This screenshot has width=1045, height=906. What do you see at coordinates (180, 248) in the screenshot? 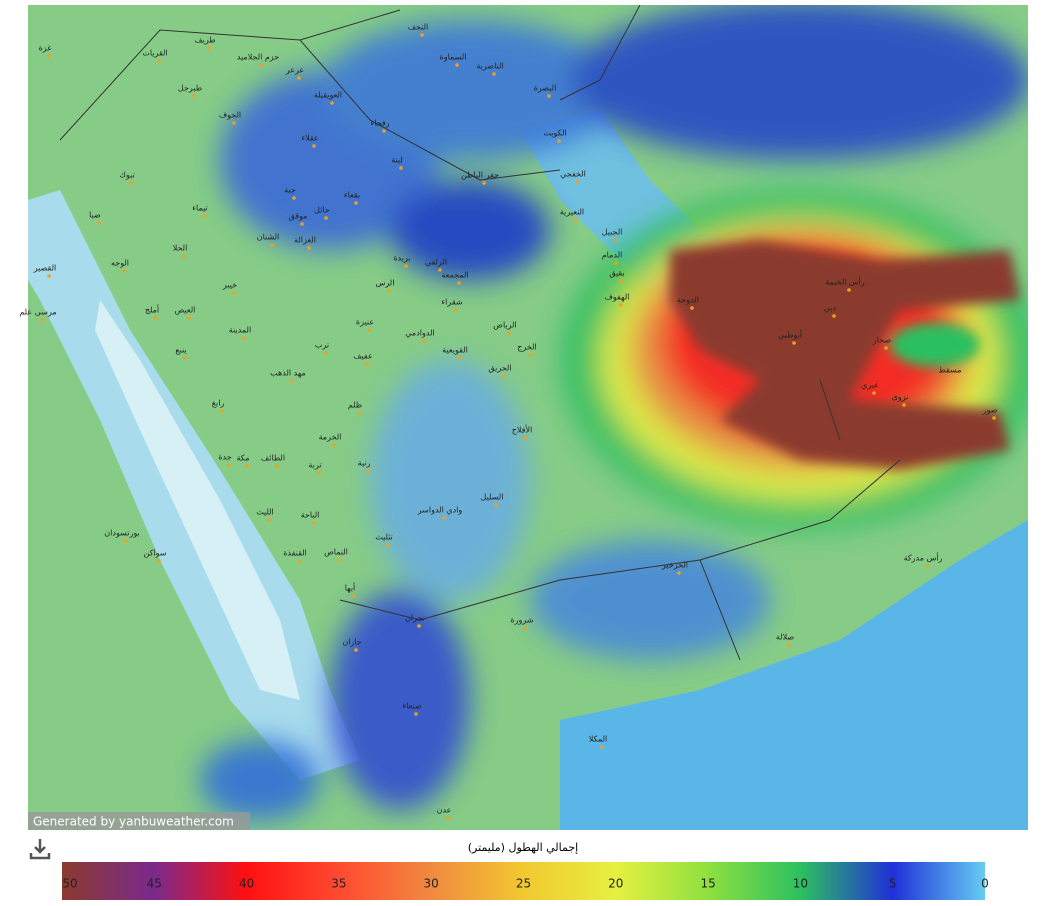
I see `city-label: الحلا` at bounding box center [180, 248].